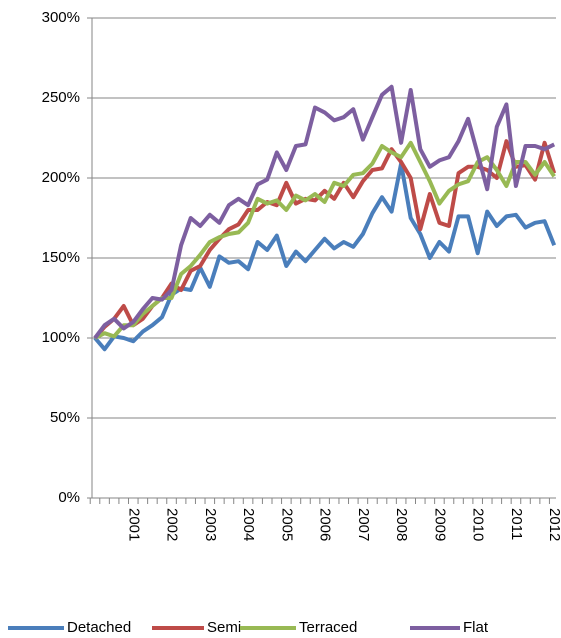  What do you see at coordinates (61, 97) in the screenshot?
I see `y-tick-label: 250%` at bounding box center [61, 97].